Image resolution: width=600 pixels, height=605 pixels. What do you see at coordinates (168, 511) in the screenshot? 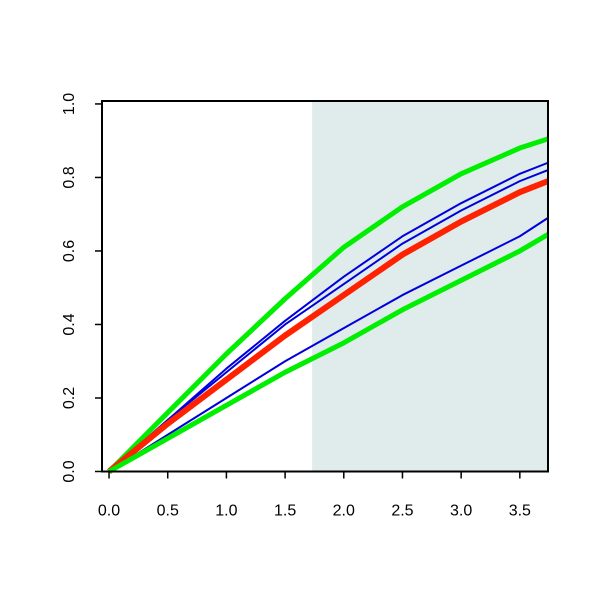
I see `x-tick-label: 0.5` at bounding box center [168, 511].